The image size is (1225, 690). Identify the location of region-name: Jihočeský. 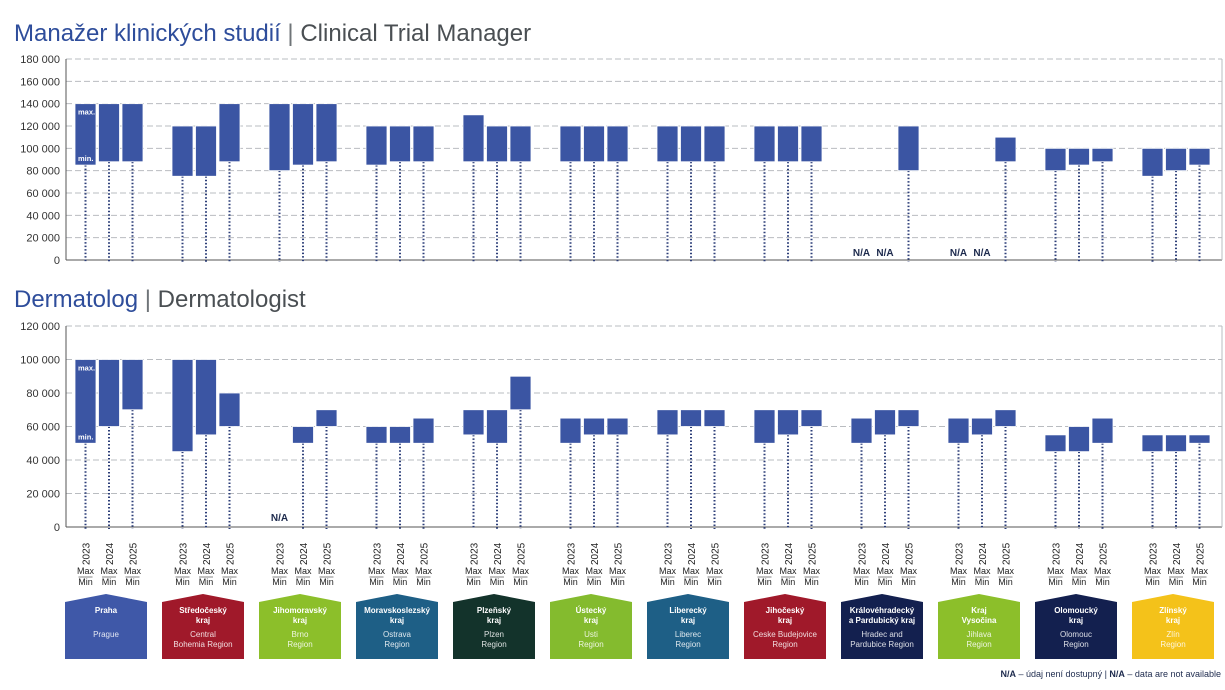
(785, 610).